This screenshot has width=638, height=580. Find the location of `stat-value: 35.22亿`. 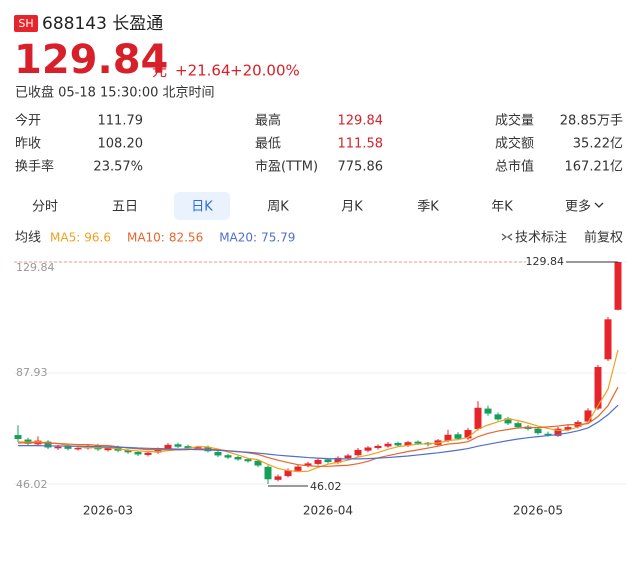

stat-value: 35.22亿 is located at coordinates (598, 144).